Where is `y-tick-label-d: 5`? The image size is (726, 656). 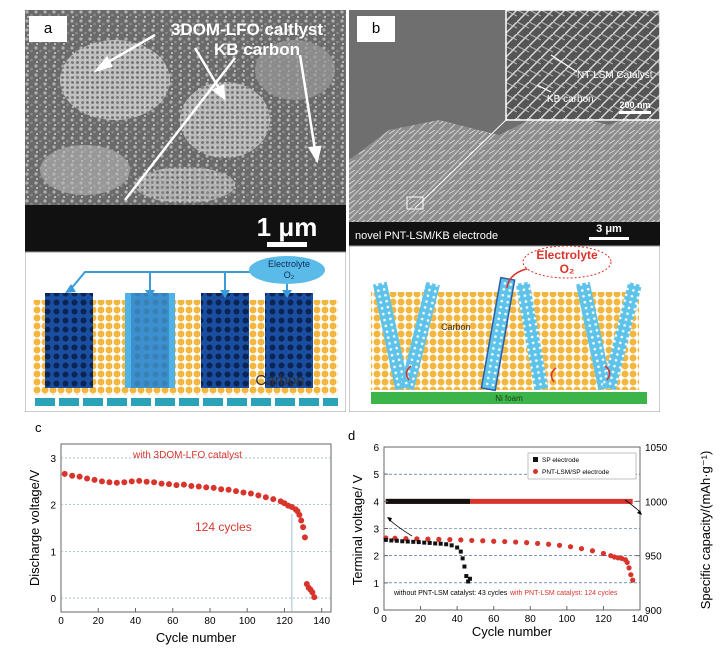 y-tick-label-d: 5 is located at coordinates (376, 475).